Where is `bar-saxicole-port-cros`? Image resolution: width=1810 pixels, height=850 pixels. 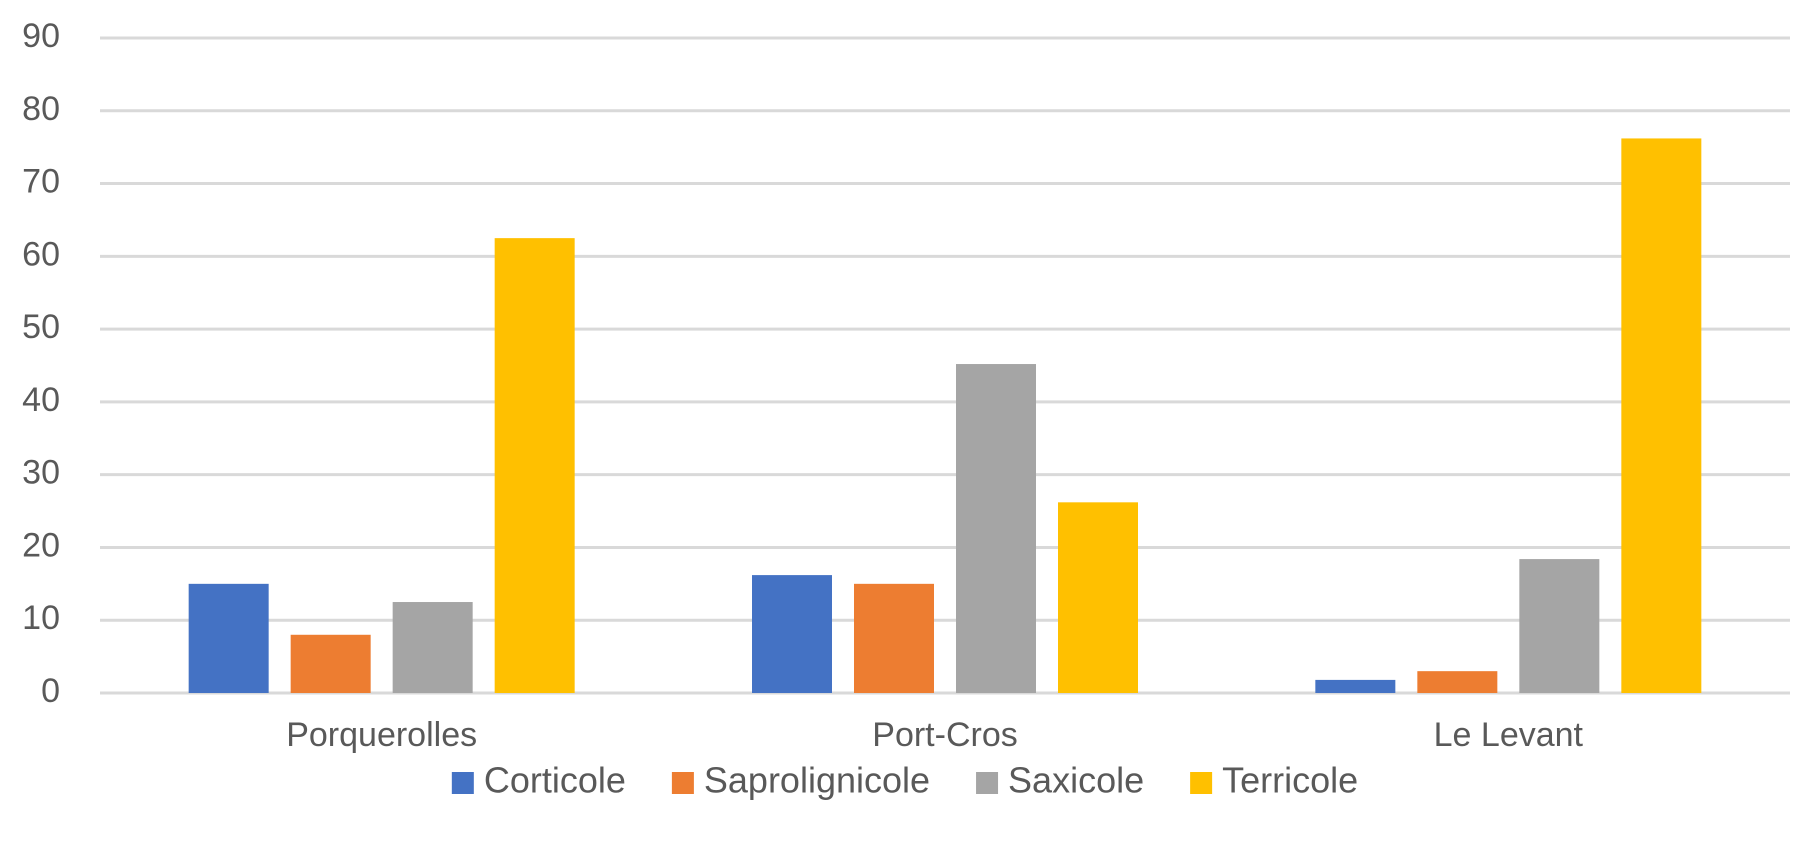 bar-saxicole-port-cros is located at coordinates (996, 528).